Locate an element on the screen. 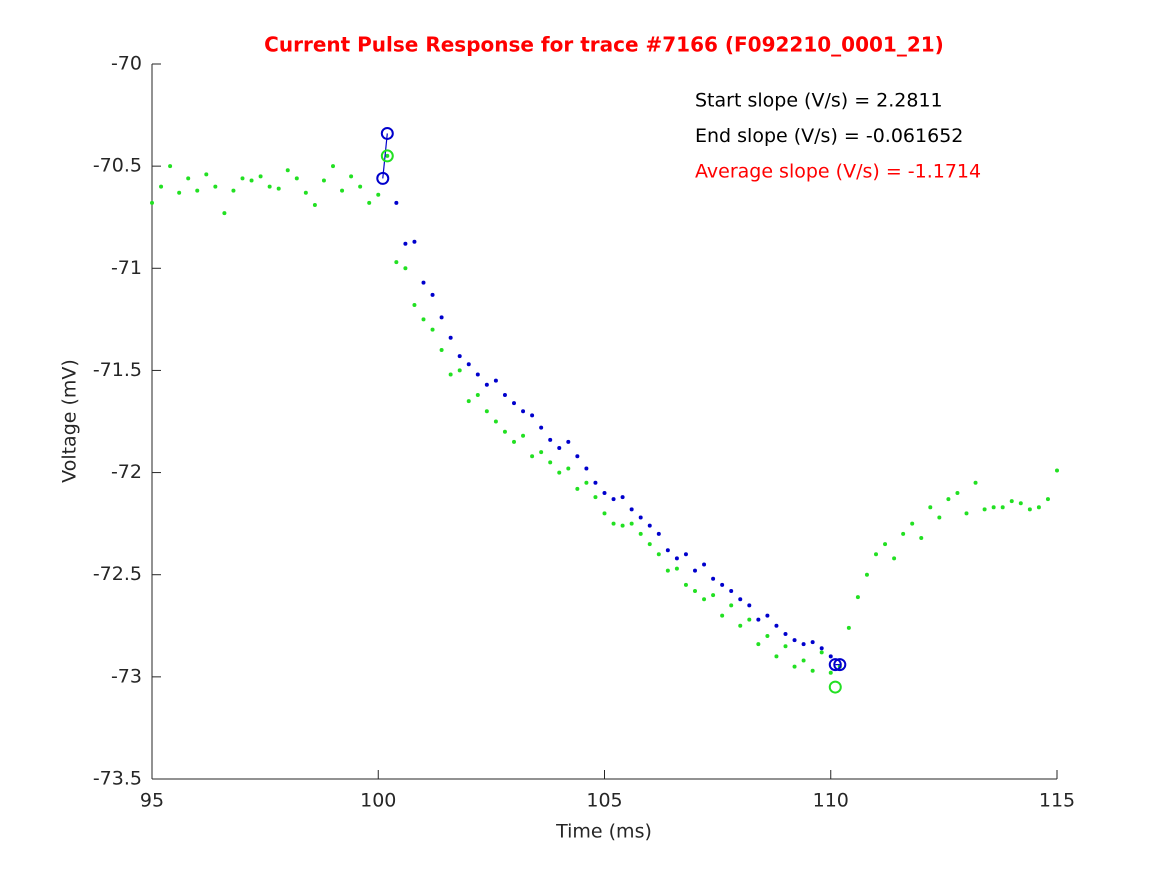 The image size is (1167, 879). y-tick-label: -73.5 is located at coordinates (117, 779).